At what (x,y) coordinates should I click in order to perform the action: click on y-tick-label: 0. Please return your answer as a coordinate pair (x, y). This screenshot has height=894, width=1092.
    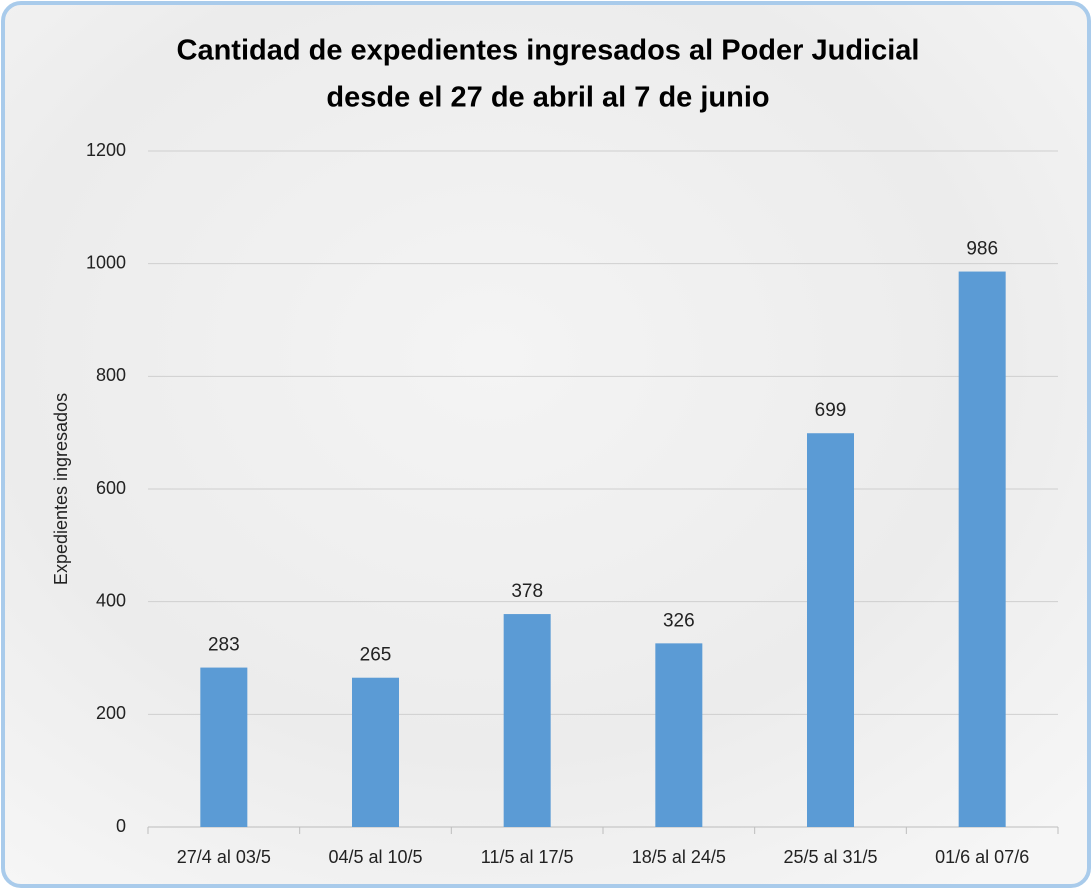
    Looking at the image, I should click on (121, 826).